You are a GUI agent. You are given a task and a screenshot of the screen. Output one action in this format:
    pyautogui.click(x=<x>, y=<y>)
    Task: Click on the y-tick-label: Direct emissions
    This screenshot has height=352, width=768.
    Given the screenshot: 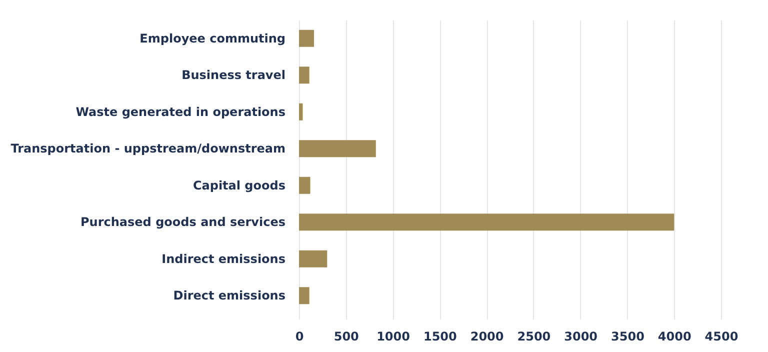 What is the action you would take?
    pyautogui.click(x=229, y=295)
    